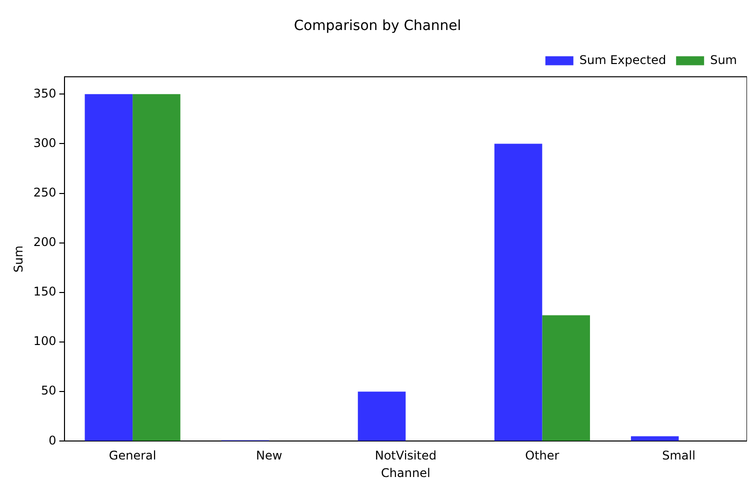 This screenshot has height=489, width=755. Describe the element at coordinates (542, 455) in the screenshot. I see `x-tick-label: Other` at that location.